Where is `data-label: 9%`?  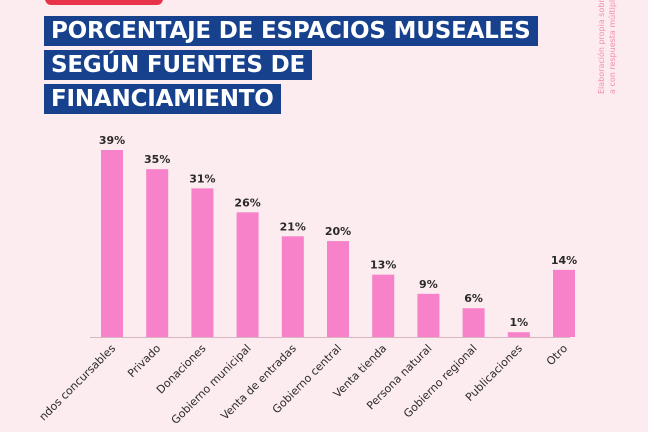 data-label: 9% is located at coordinates (428, 284).